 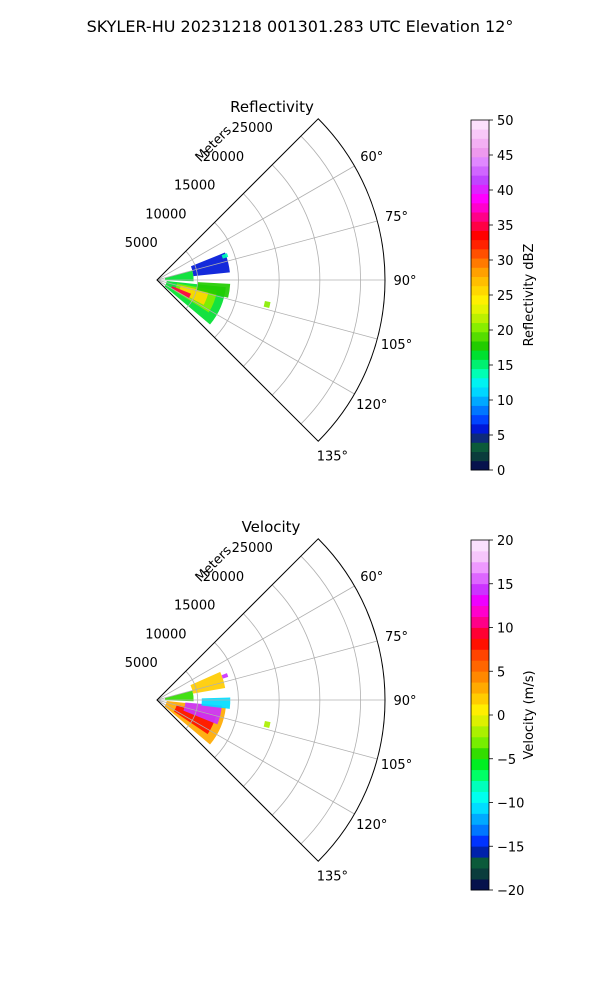 I want to click on velocity-angular-tick-label: 135°, so click(x=332, y=876).